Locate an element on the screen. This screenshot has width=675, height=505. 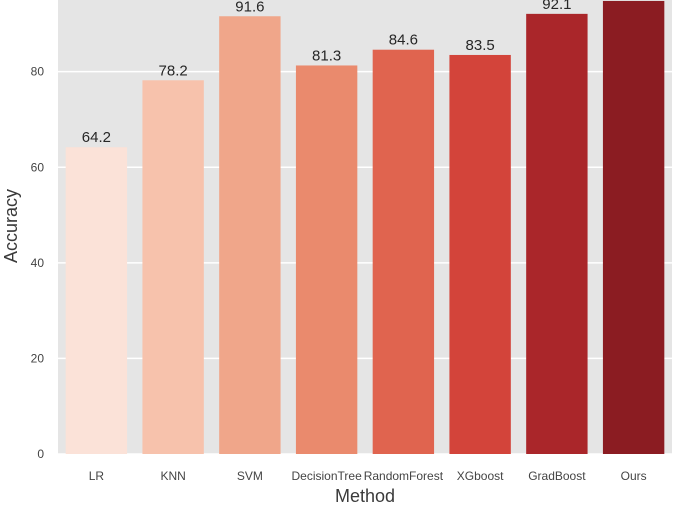
x-tick-label: XGboost is located at coordinates (480, 476).